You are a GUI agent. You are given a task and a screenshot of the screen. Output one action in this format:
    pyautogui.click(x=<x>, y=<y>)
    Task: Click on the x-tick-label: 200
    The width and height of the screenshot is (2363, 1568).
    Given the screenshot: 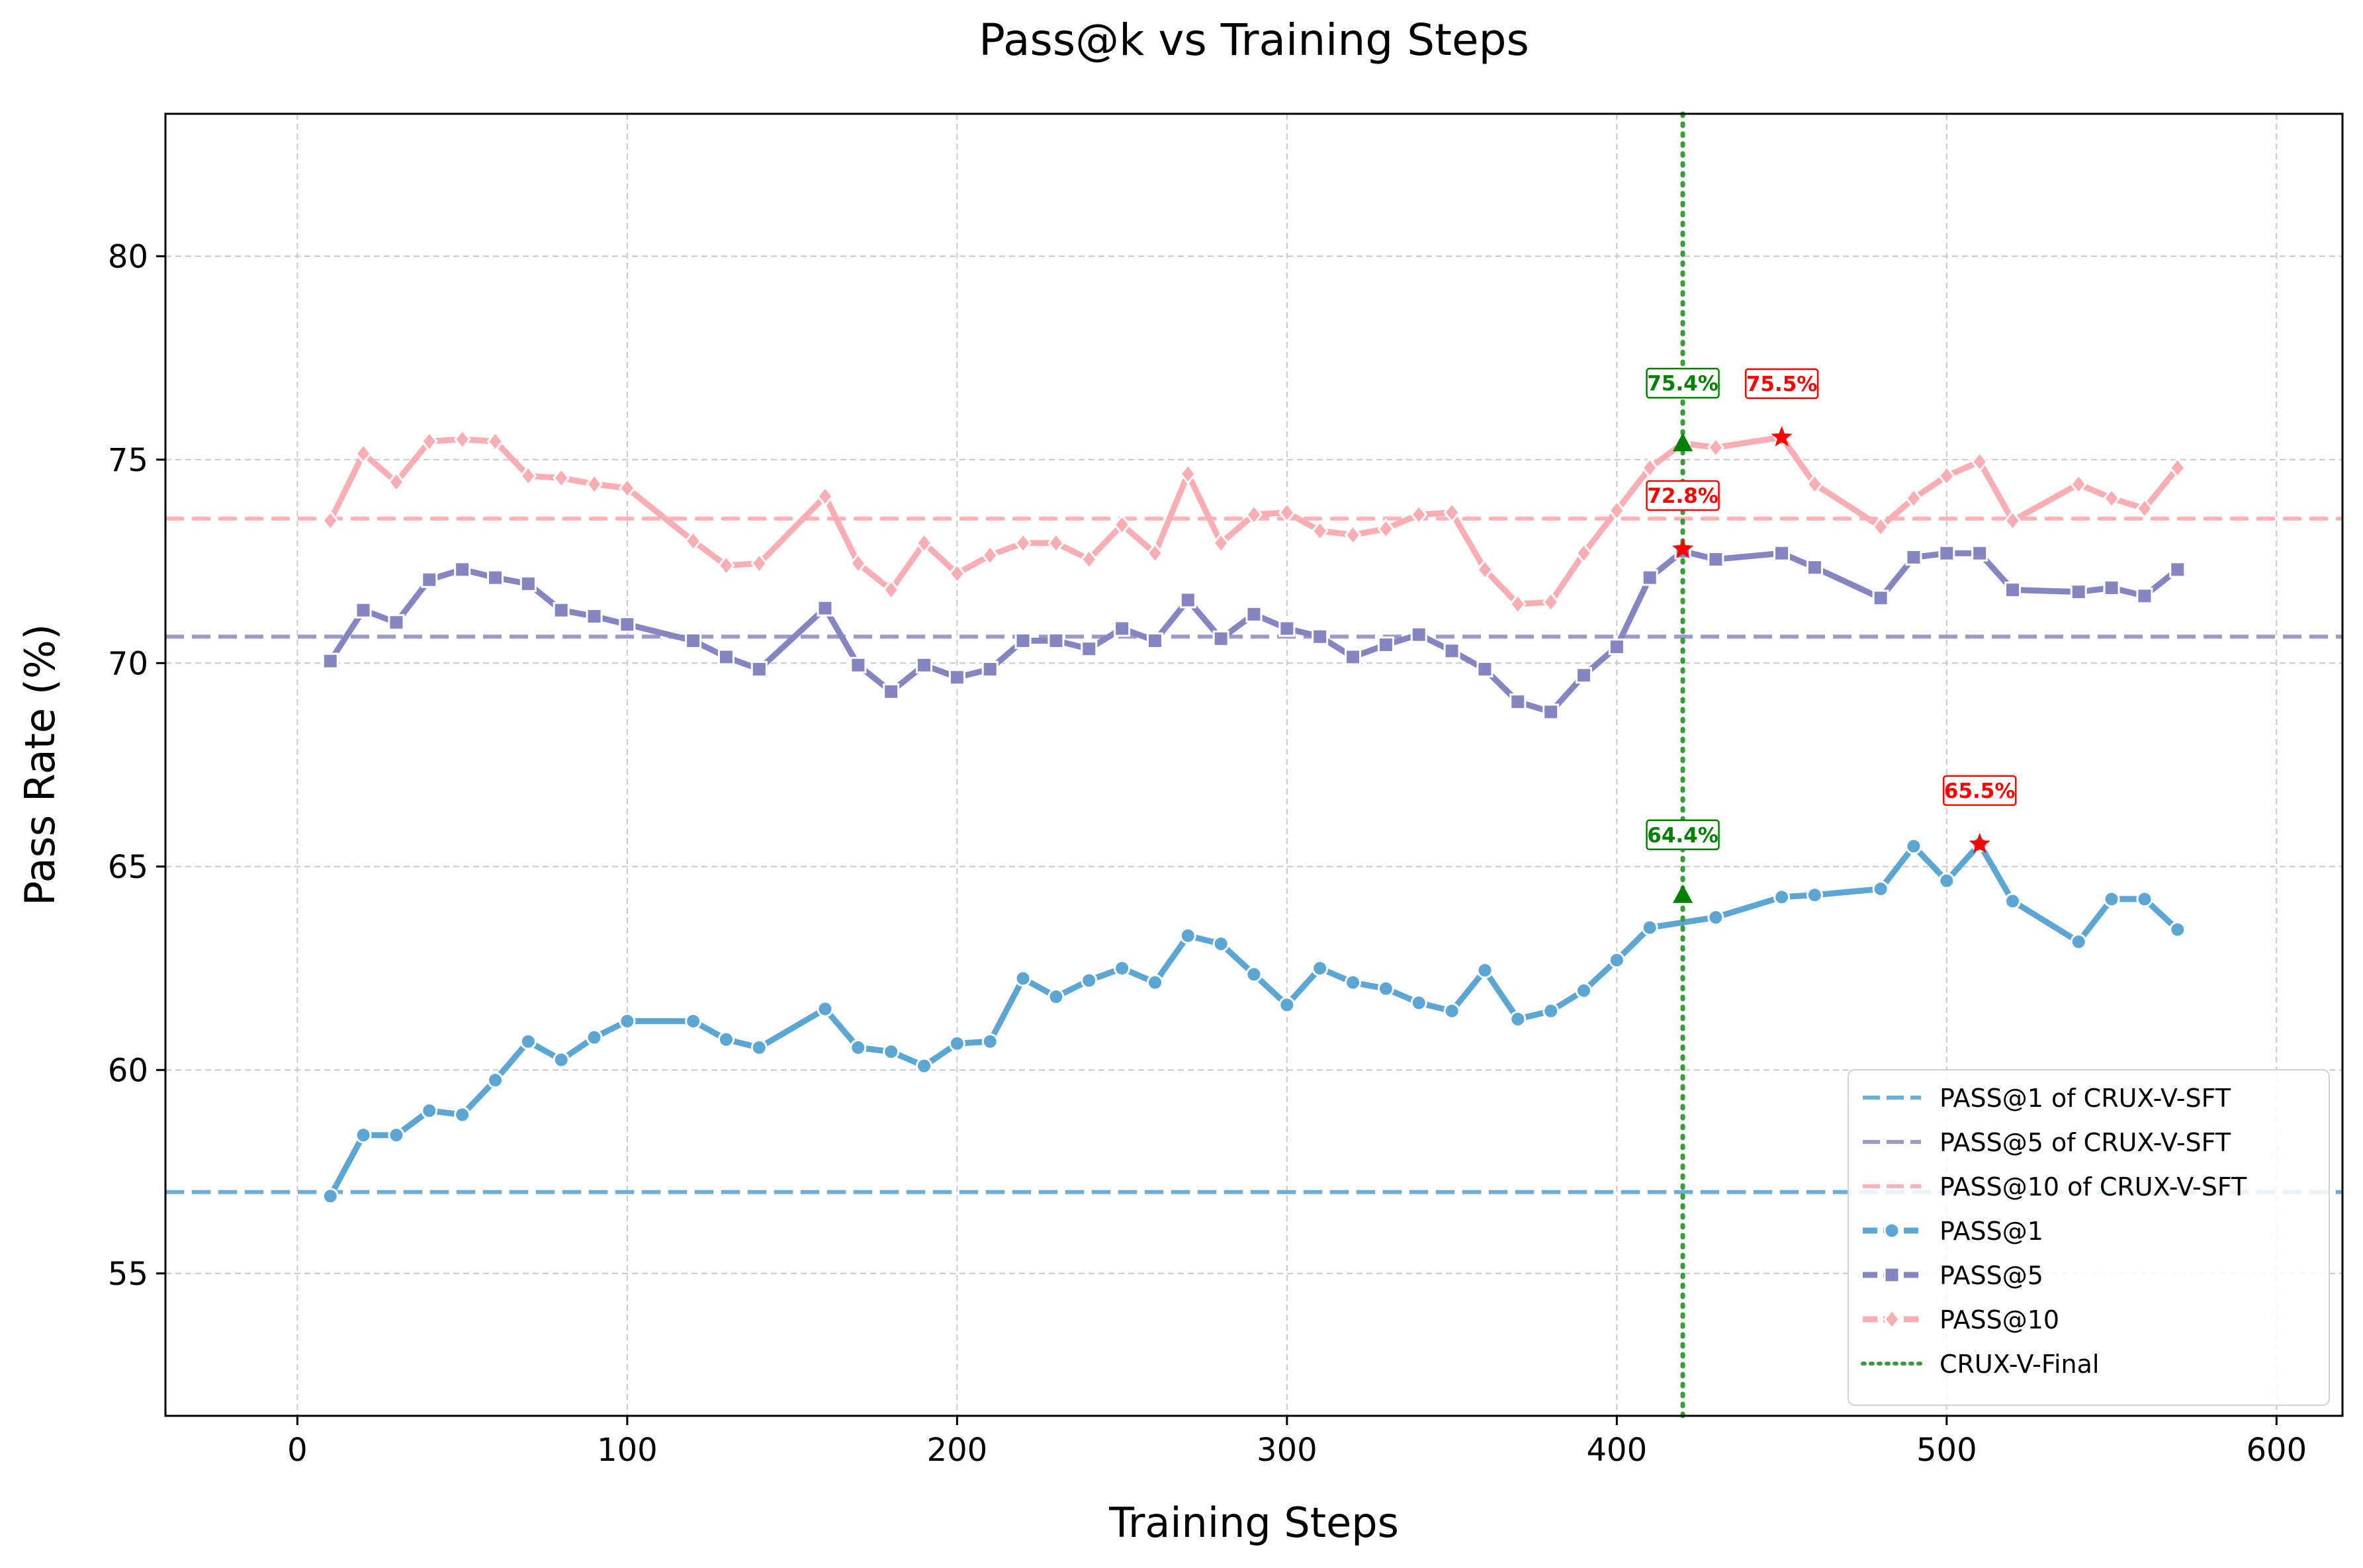 What is the action you would take?
    pyautogui.click(x=957, y=1450)
    